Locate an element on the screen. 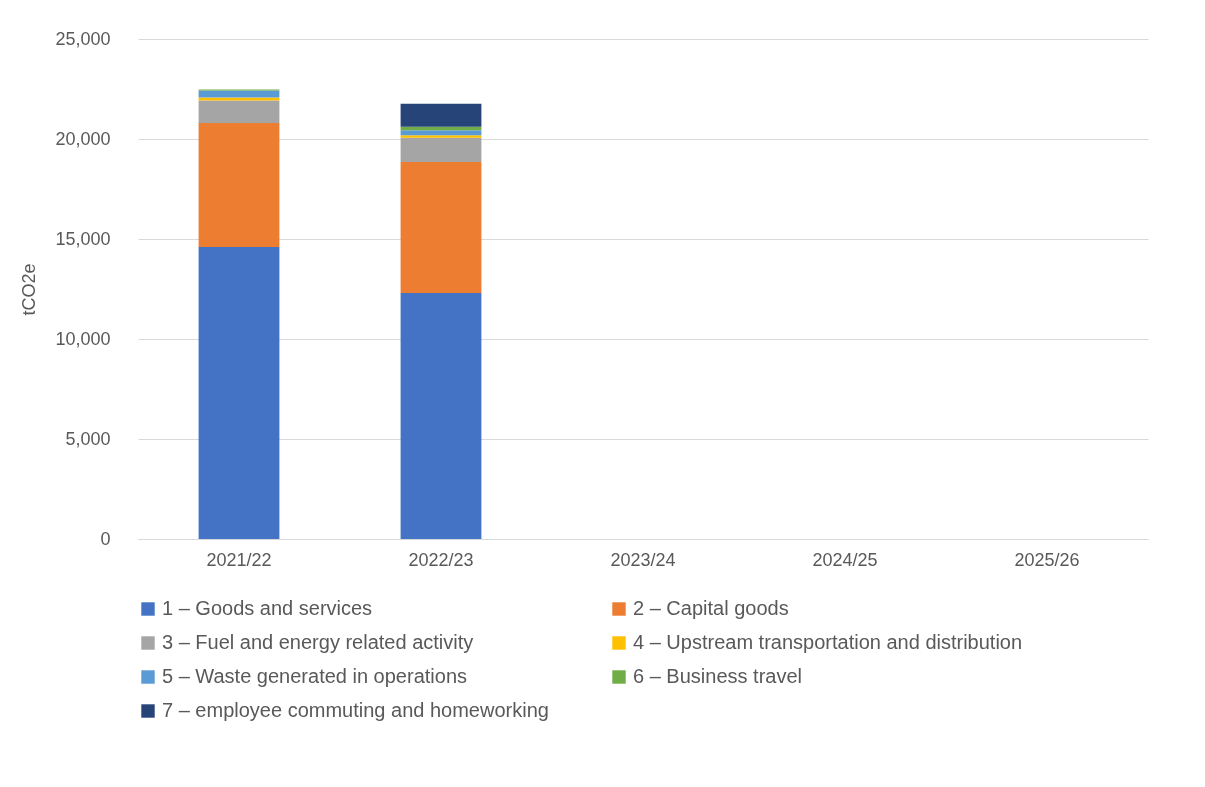 The width and height of the screenshot is (1205, 787). y-tick-label: 10,000 is located at coordinates (83, 338).